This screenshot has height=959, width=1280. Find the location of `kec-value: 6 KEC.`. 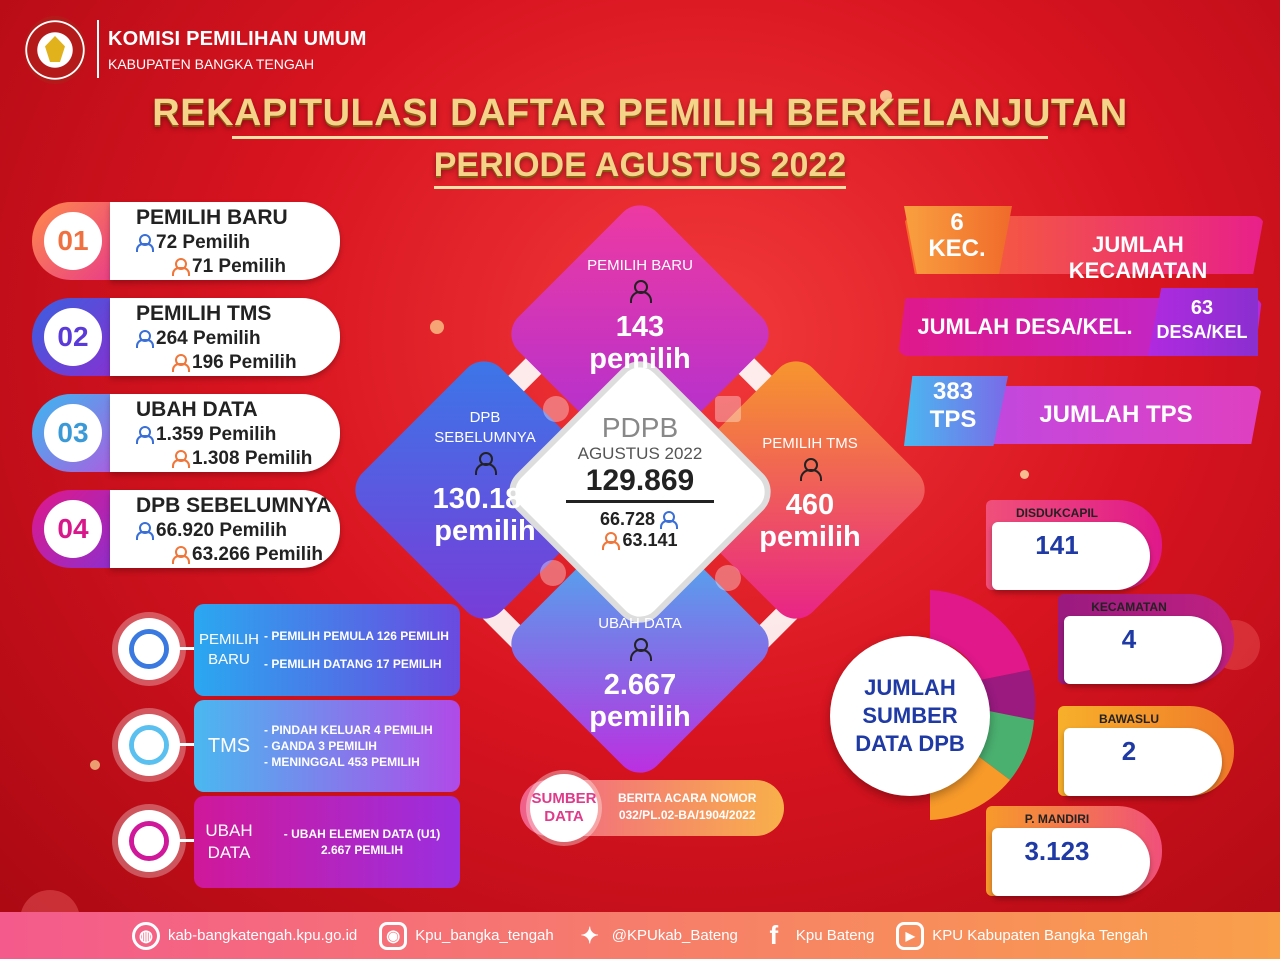

kec-value: 6 KEC. is located at coordinates (957, 236).